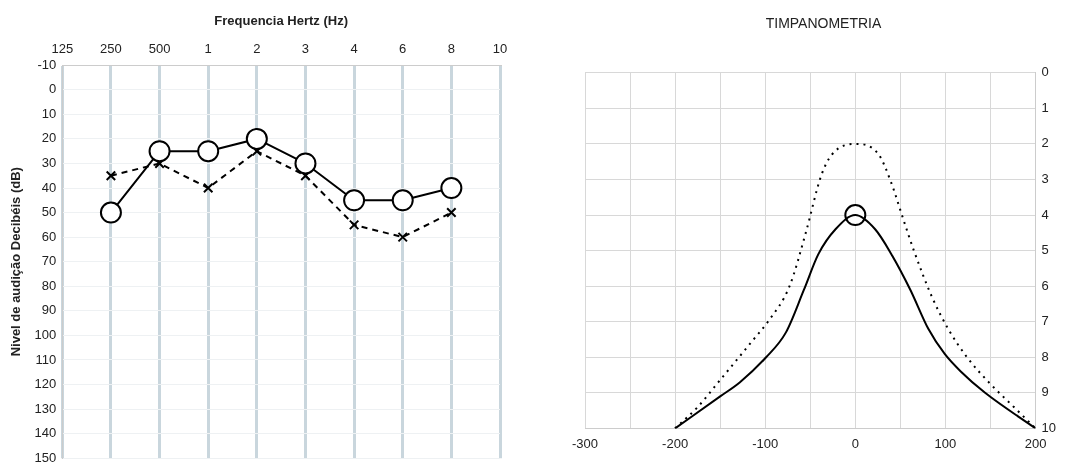 This screenshot has height=472, width=1072. Describe the element at coordinates (403, 48) in the screenshot. I see `x-tick-label: 6` at that location.